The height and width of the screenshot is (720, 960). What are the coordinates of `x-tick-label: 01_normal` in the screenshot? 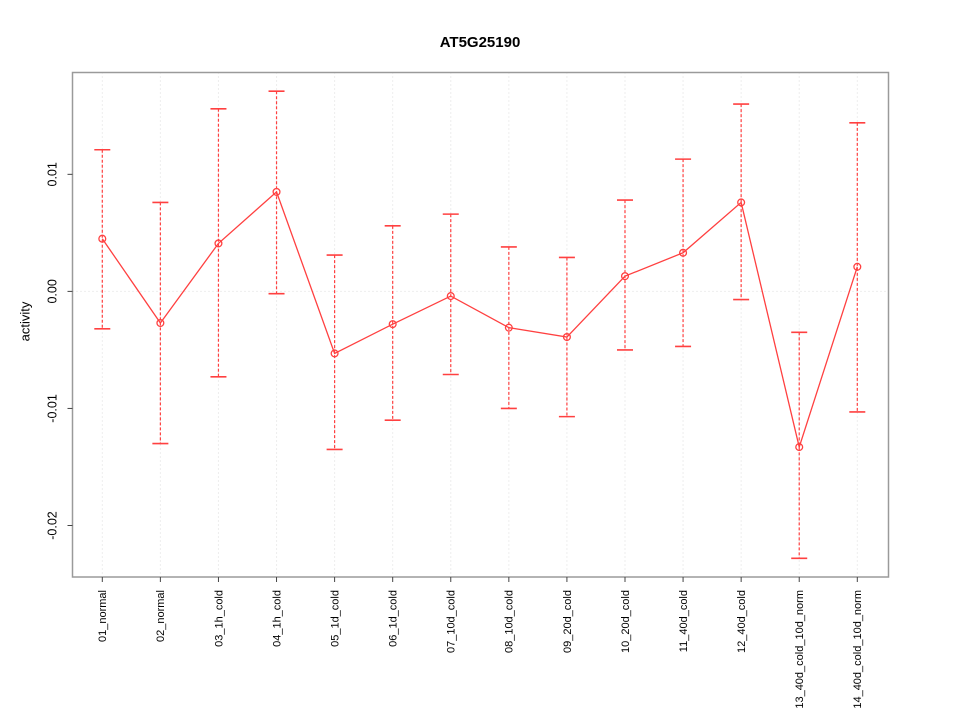 It's located at (103, 616).